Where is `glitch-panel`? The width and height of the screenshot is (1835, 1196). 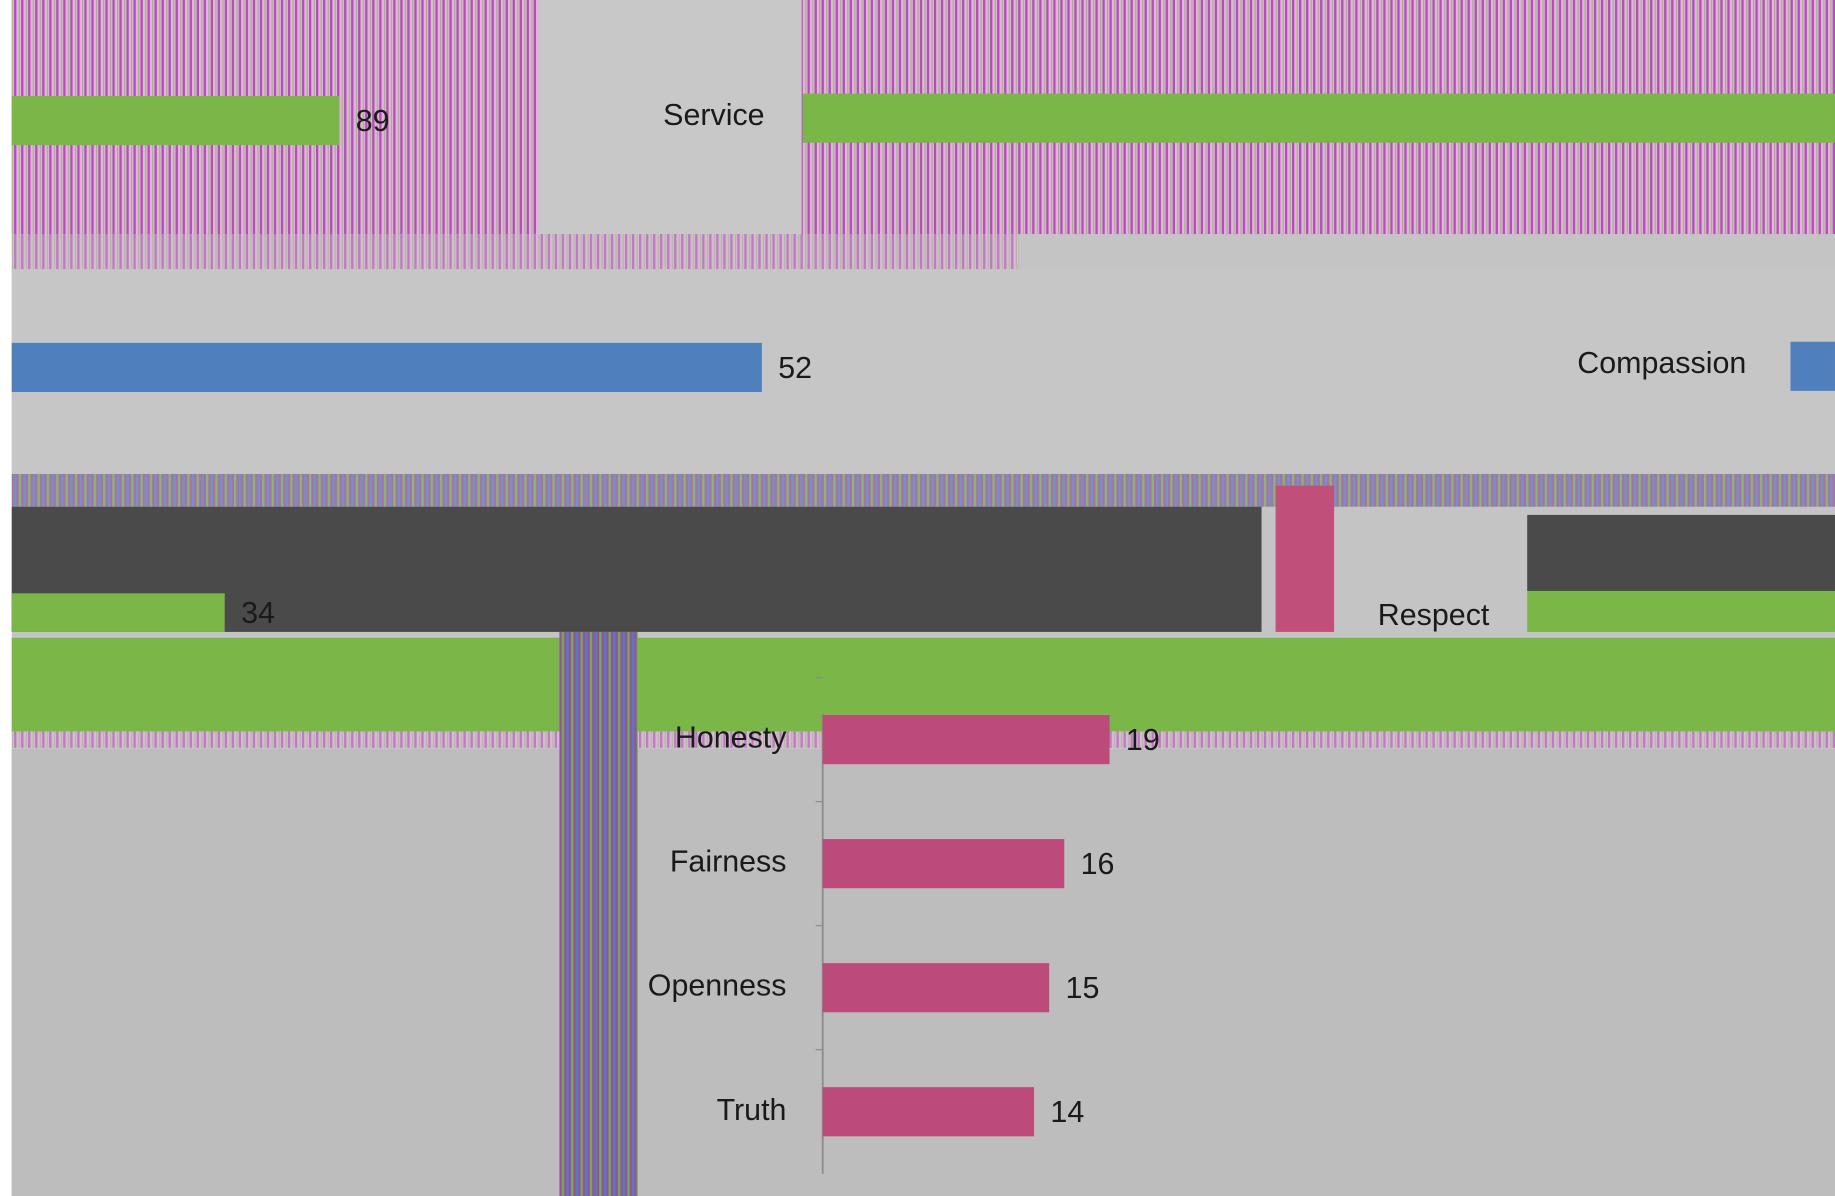 glitch-panel is located at coordinates (670, 117).